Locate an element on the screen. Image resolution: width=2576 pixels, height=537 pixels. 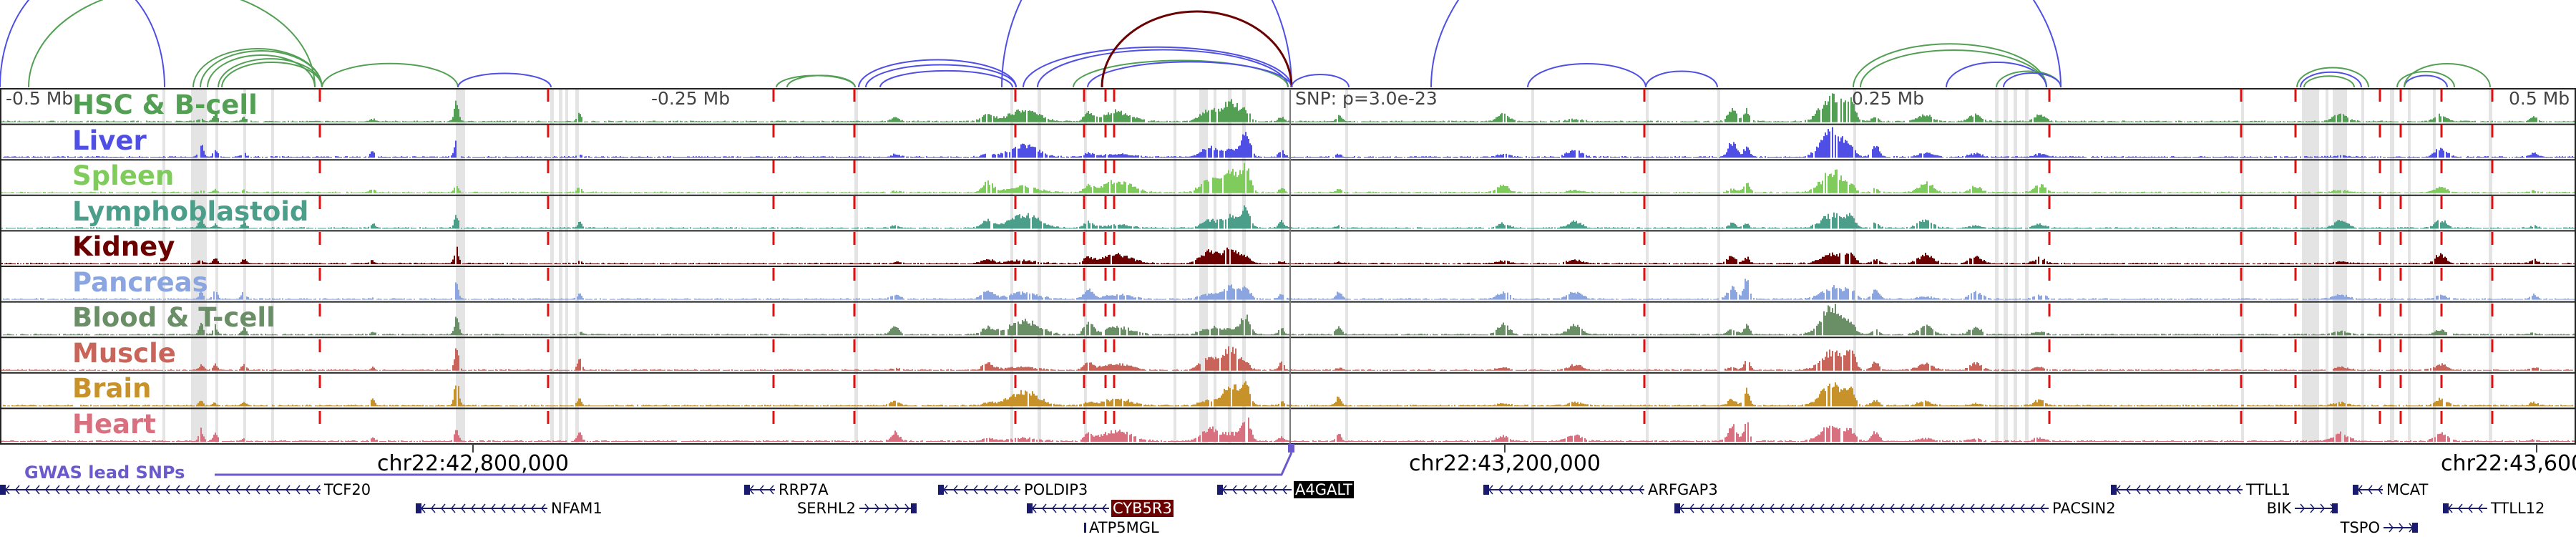
track-label-muscle: Muscle is located at coordinates (124, 353).